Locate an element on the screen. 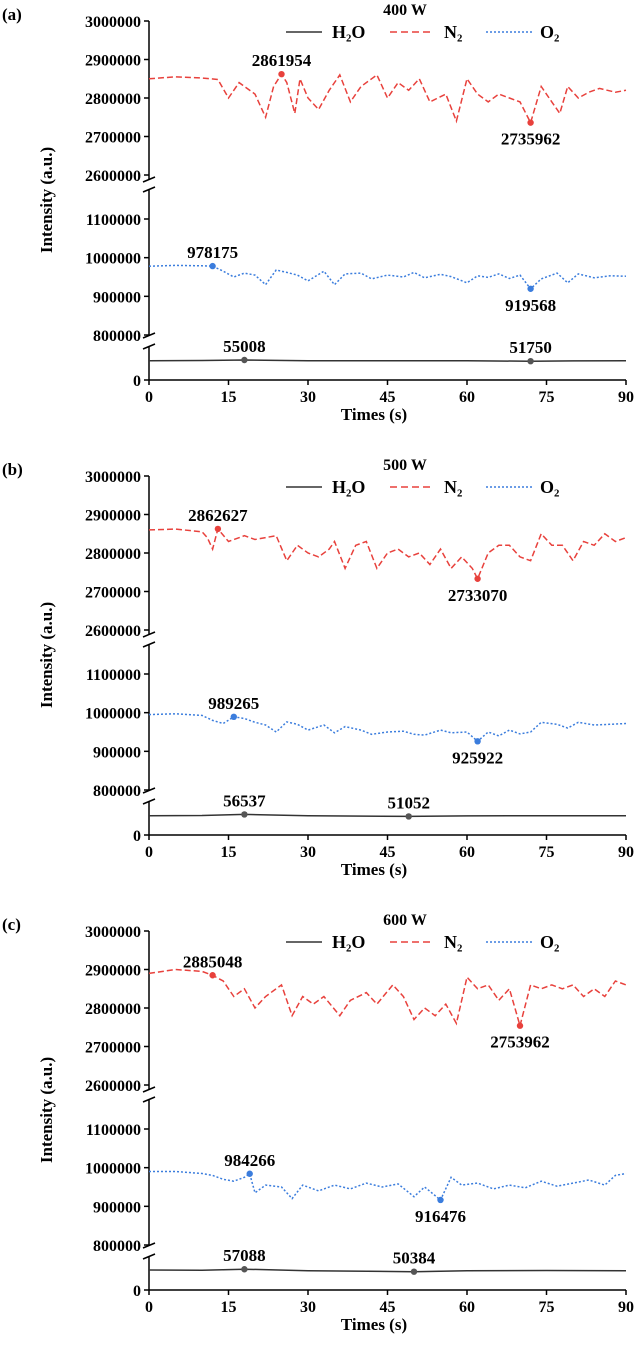 The image size is (641, 1363). y-tick-label: 2900000 is located at coordinates (113, 971).